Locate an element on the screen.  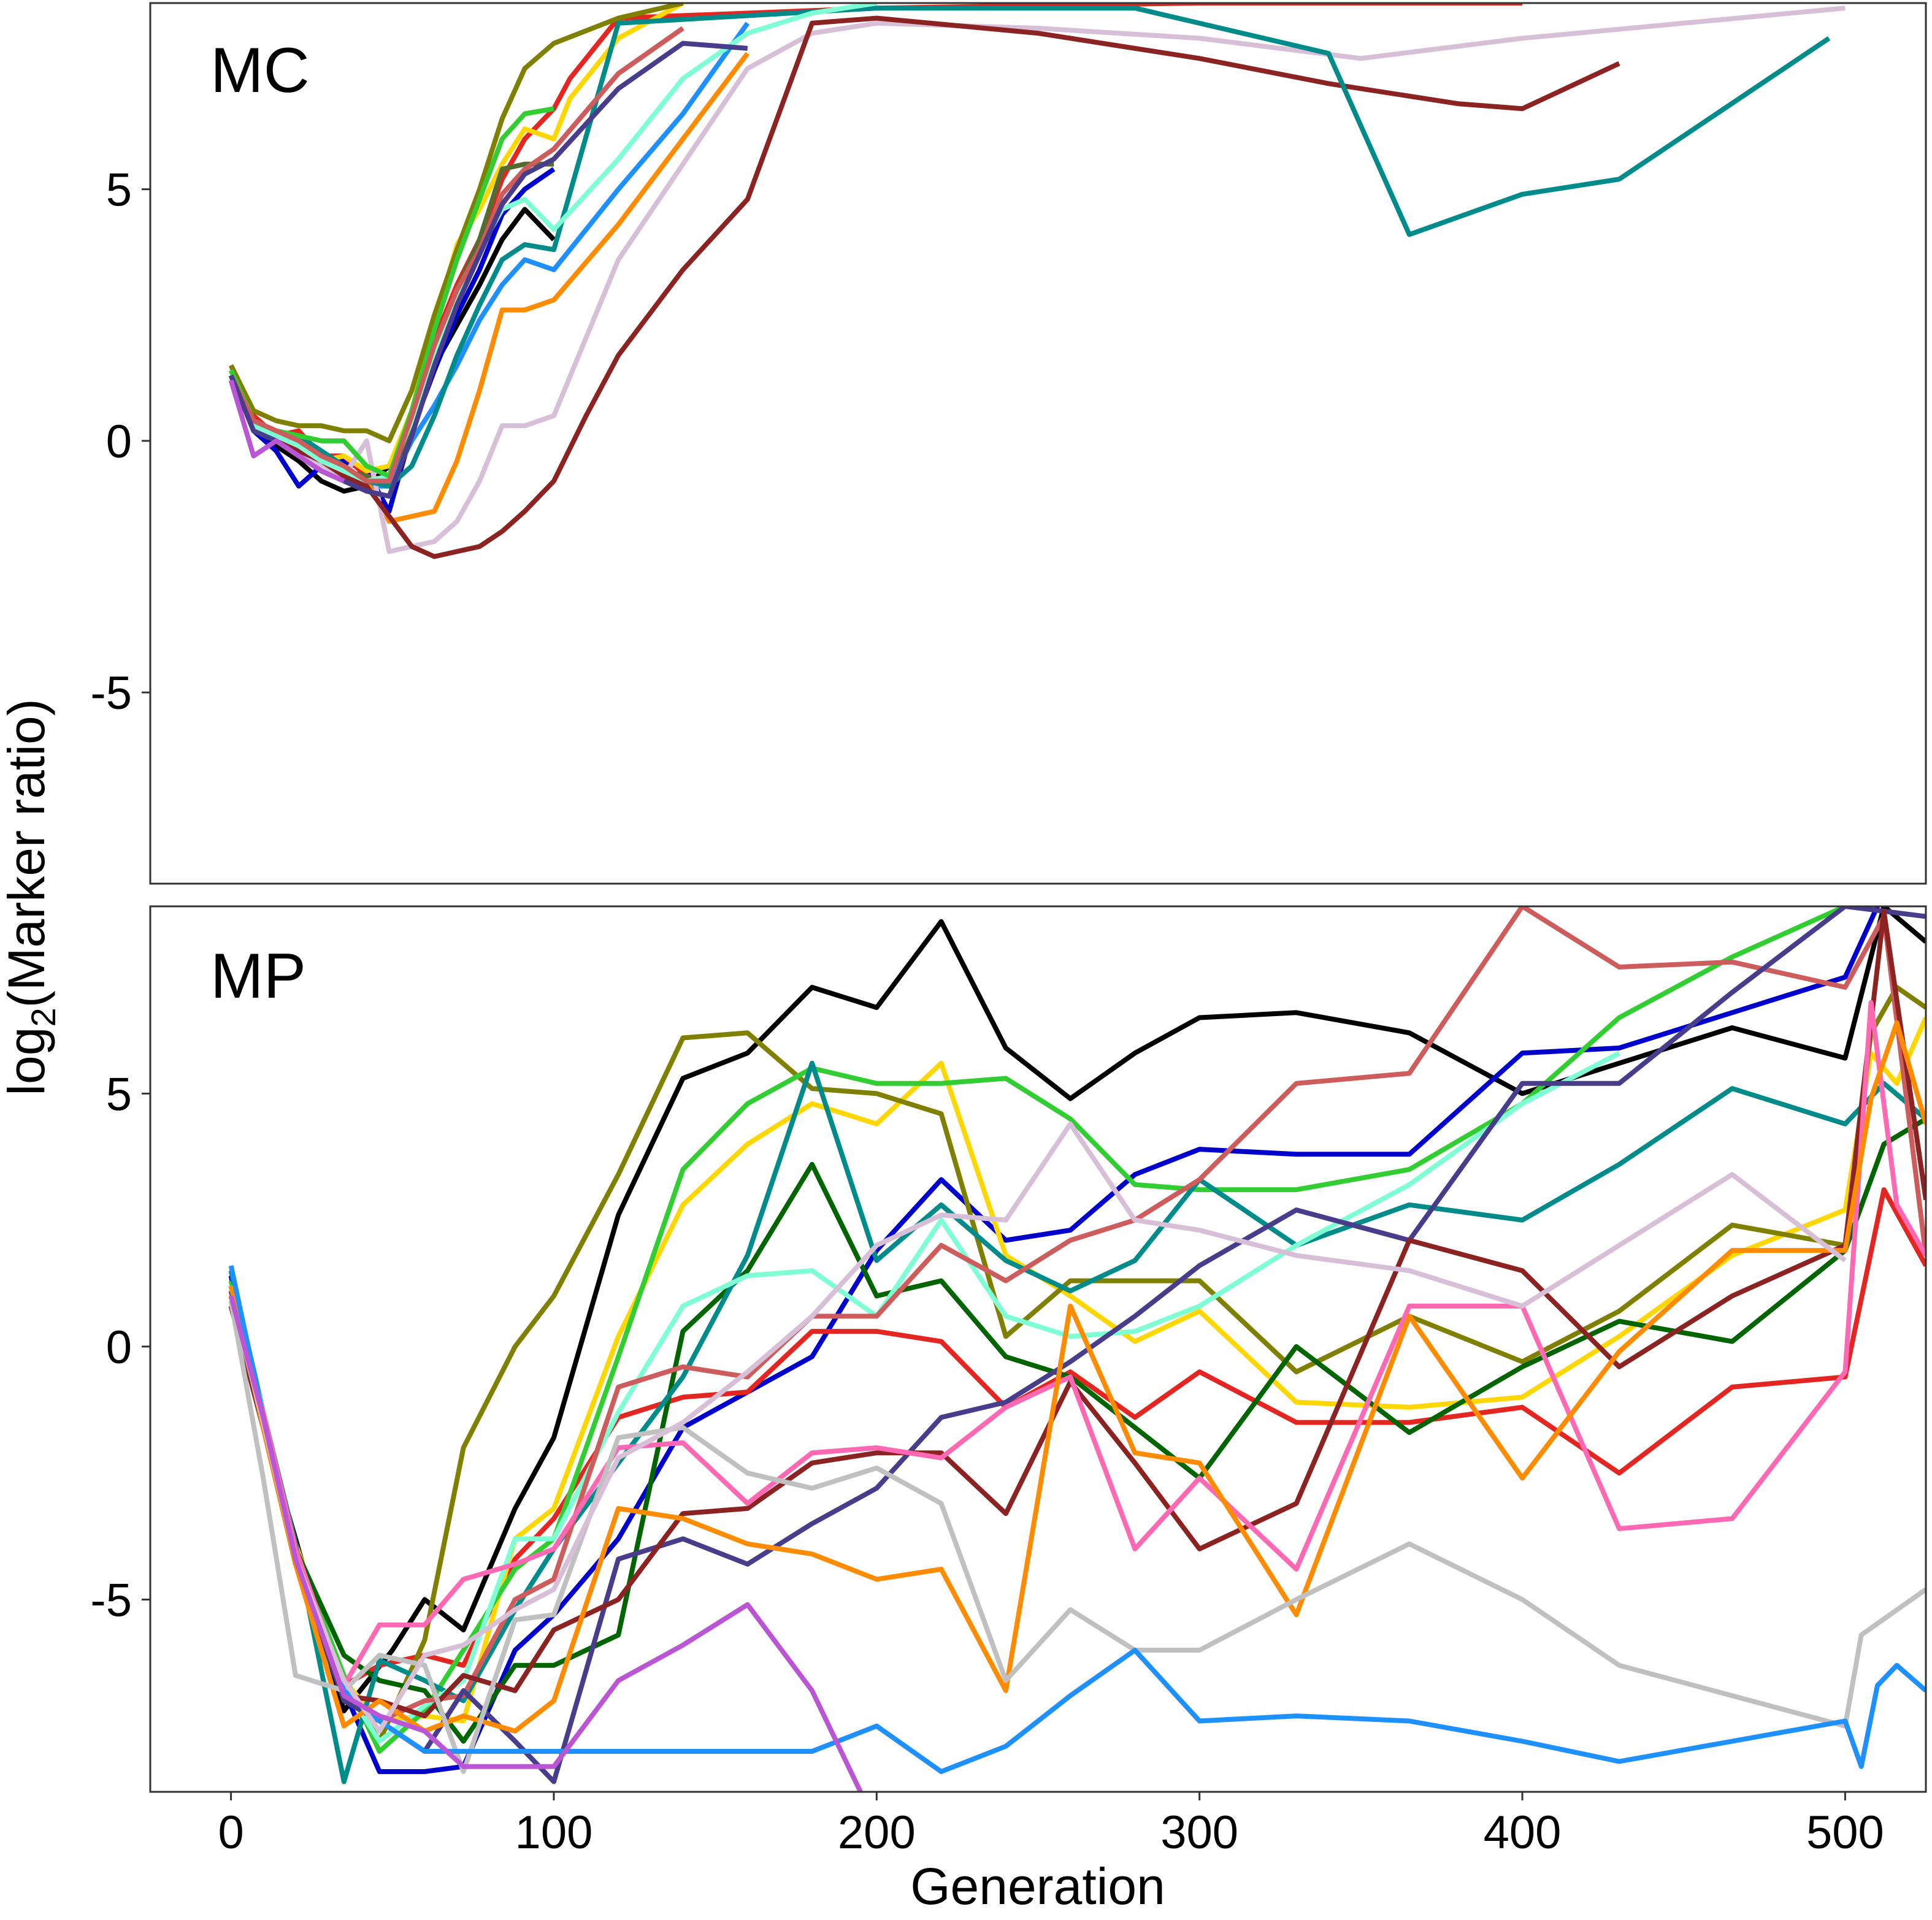
panel-mp-y-axis: 5 0 -5 is located at coordinates (120, 1347).